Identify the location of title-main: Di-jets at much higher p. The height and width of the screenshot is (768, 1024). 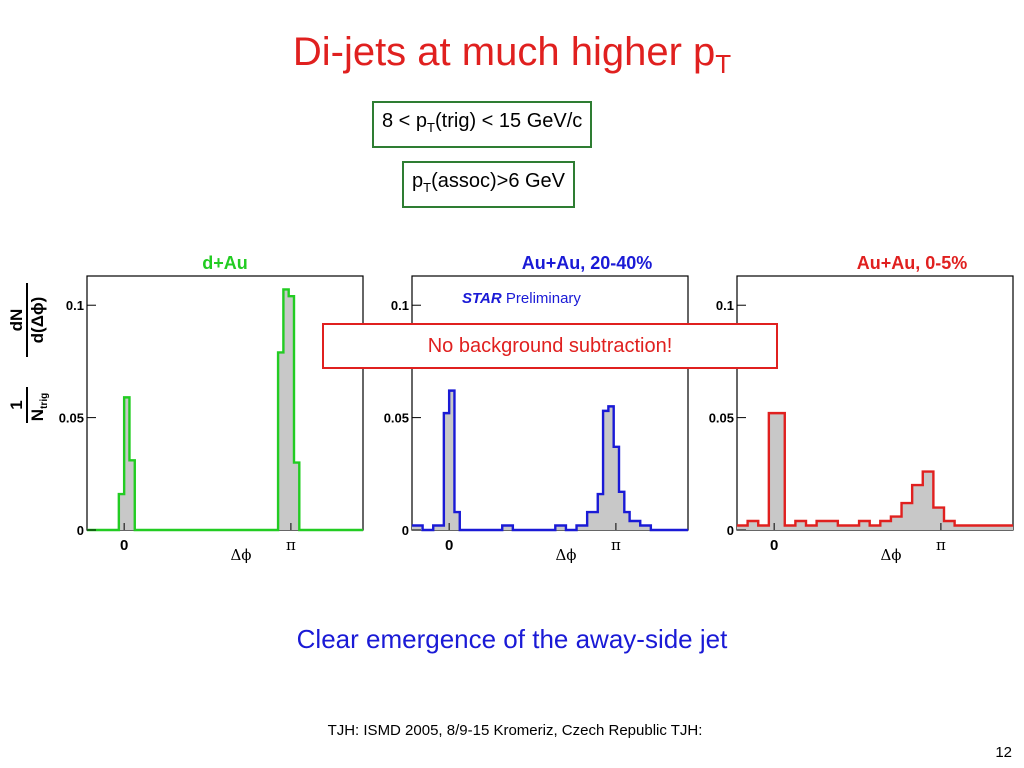
(504, 52).